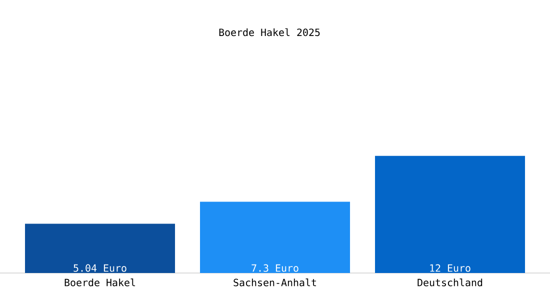  What do you see at coordinates (450, 268) in the screenshot?
I see `data-label: 12 Euro` at bounding box center [450, 268].